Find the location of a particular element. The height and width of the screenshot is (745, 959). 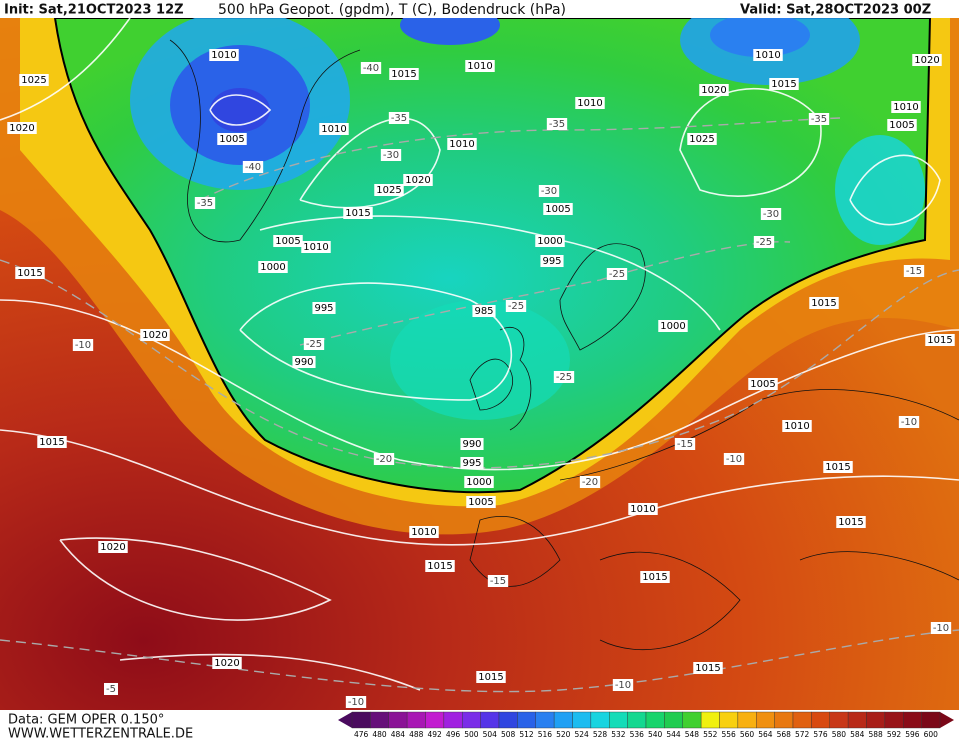

legend-arrow-right is located at coordinates (947, 720).